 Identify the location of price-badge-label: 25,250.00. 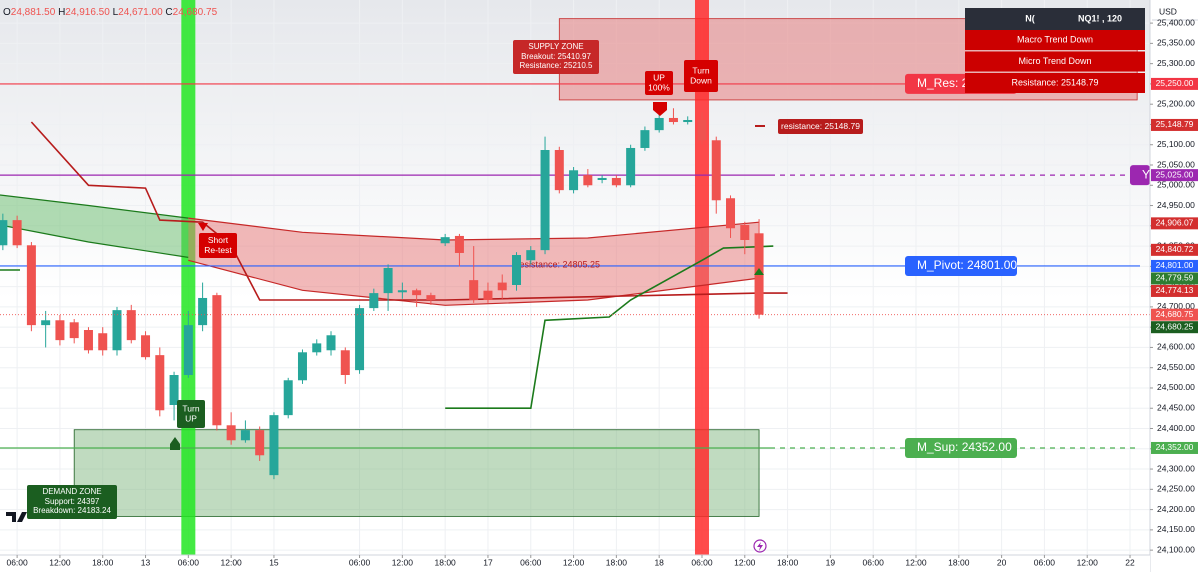
(1175, 83).